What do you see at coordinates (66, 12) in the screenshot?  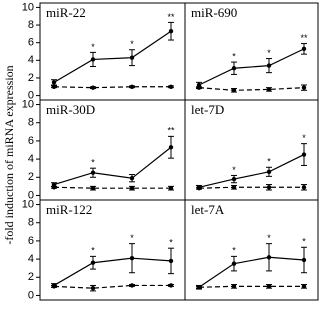 I see `panel-title: miR-22` at bounding box center [66, 12].